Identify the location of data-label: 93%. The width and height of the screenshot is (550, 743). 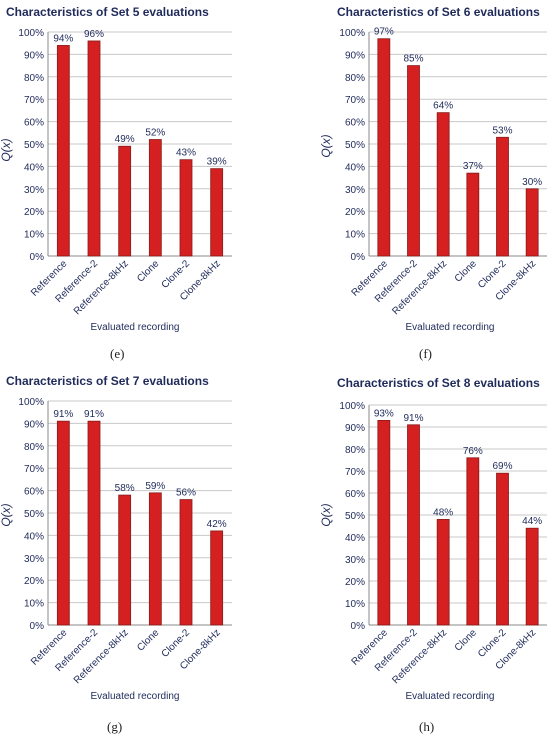
(384, 413).